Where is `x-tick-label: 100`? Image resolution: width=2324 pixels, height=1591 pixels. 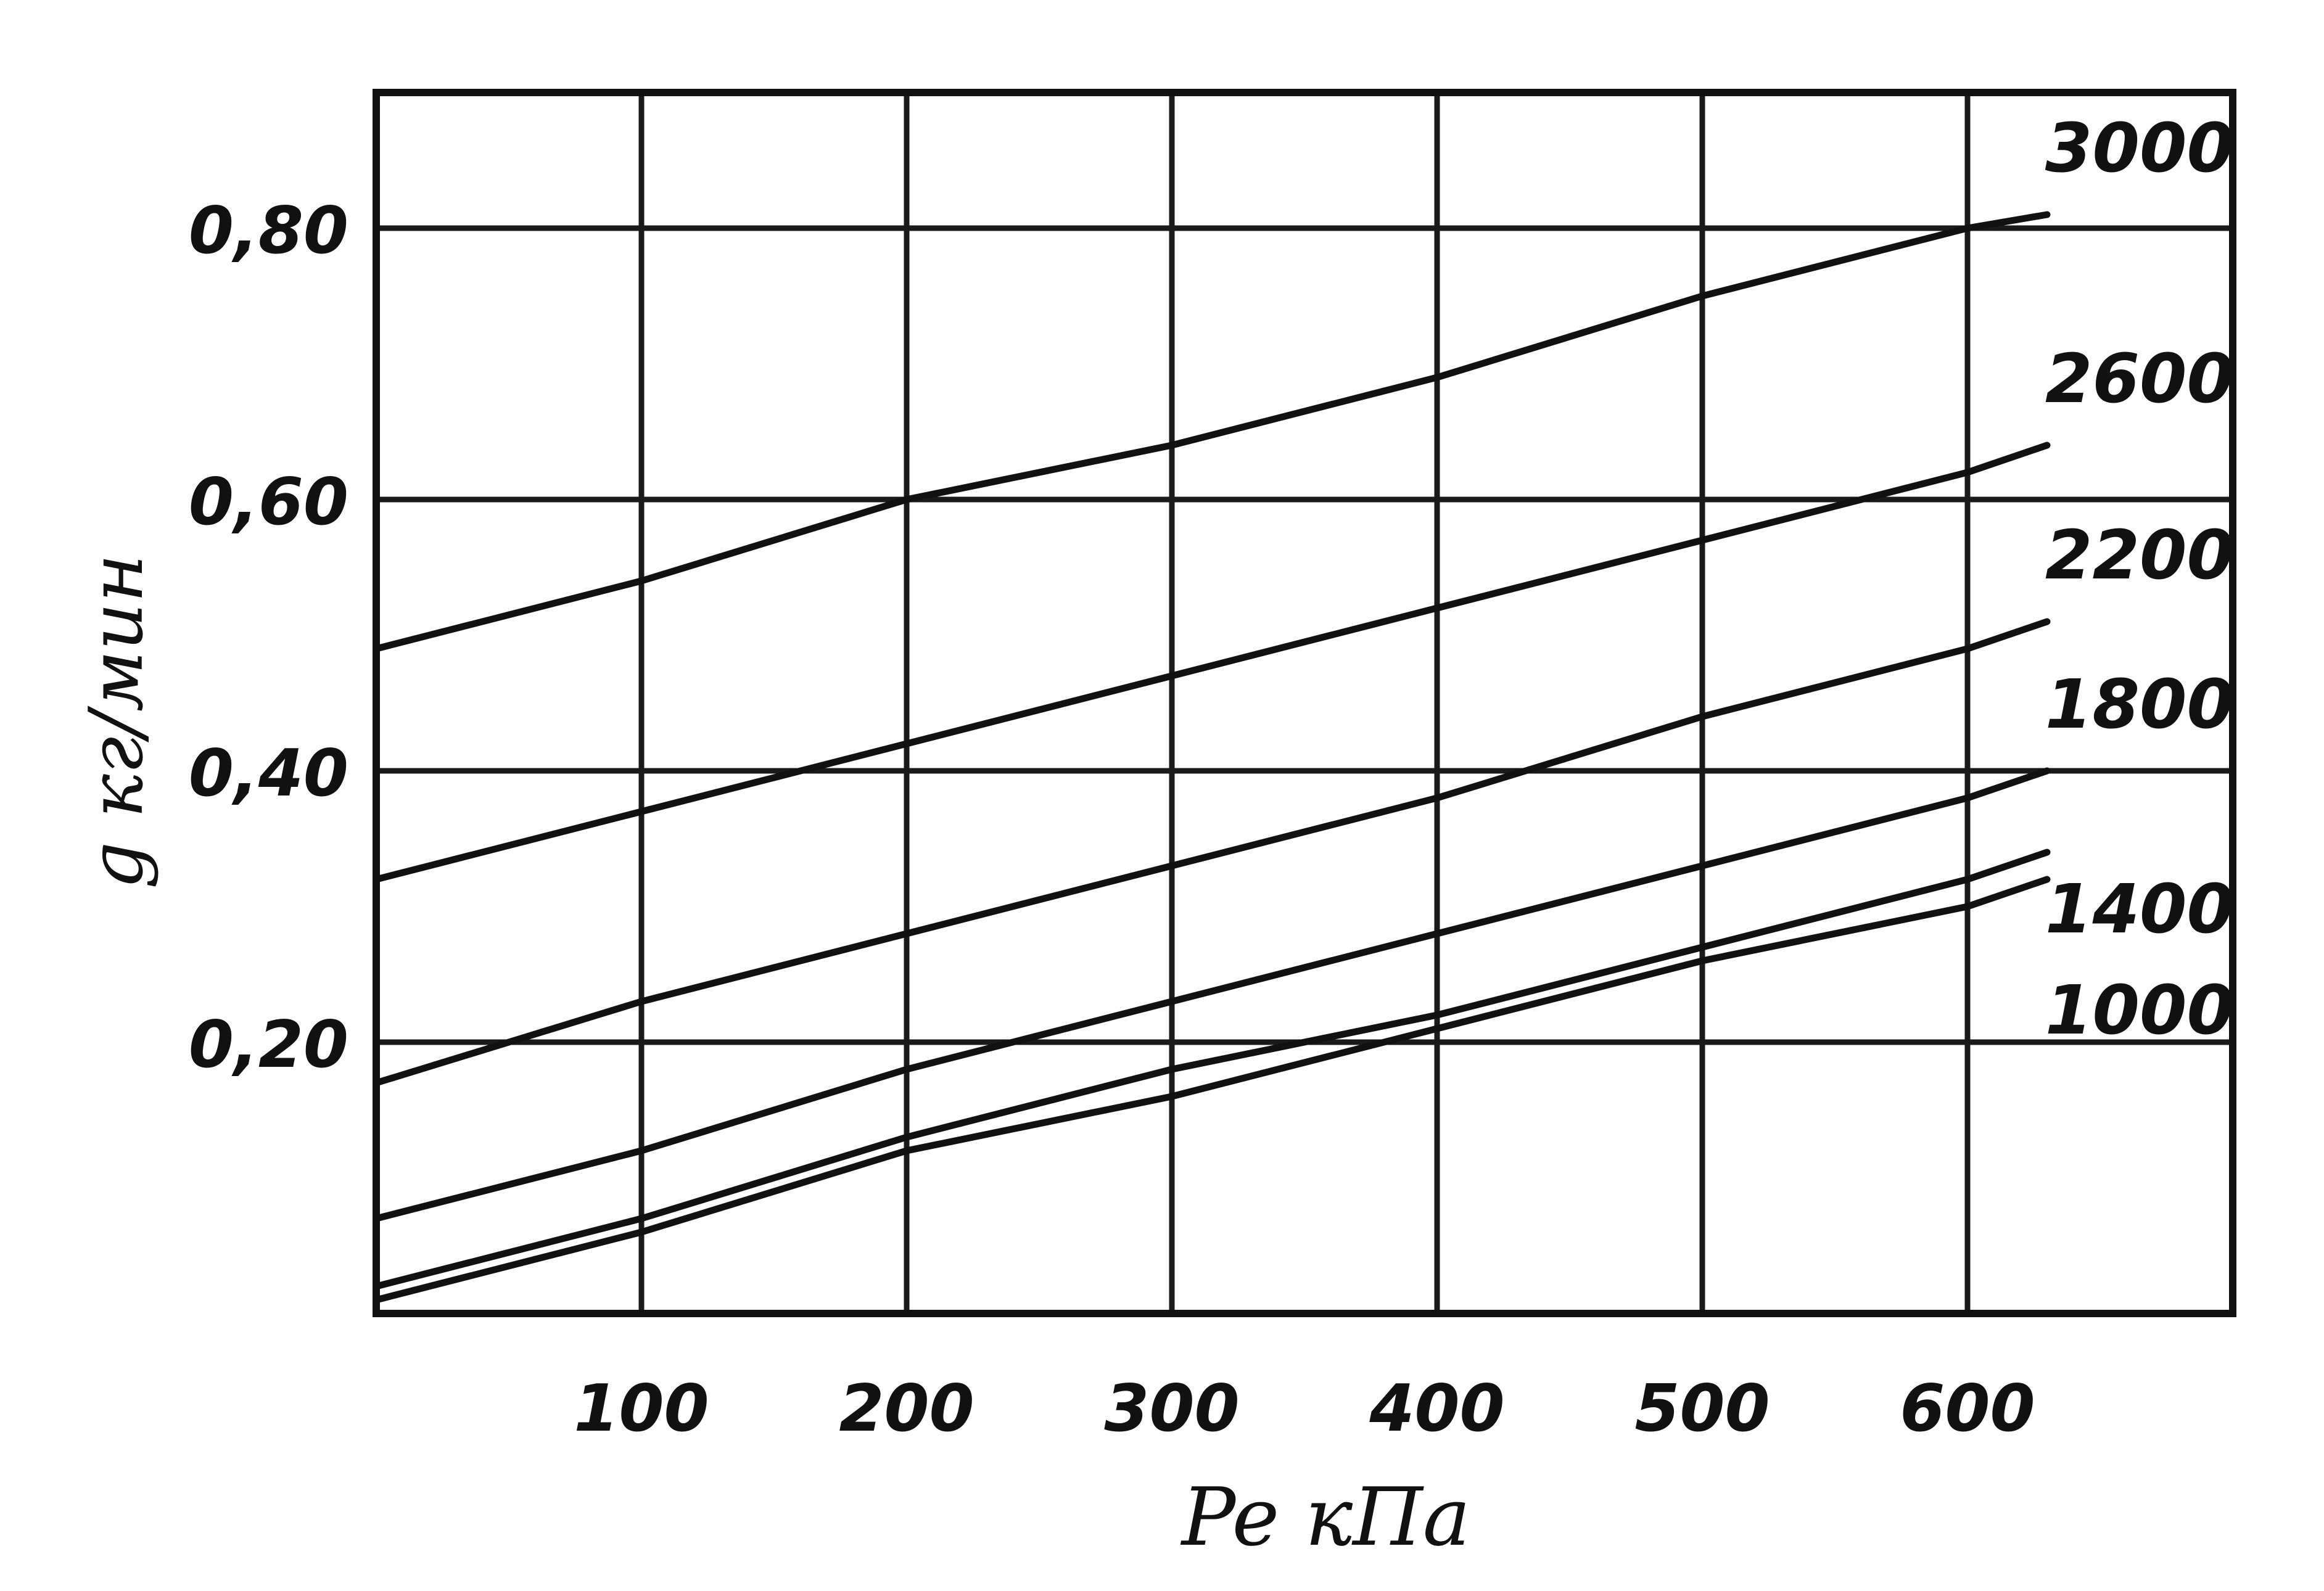 x-tick-label: 100 is located at coordinates (641, 1409).